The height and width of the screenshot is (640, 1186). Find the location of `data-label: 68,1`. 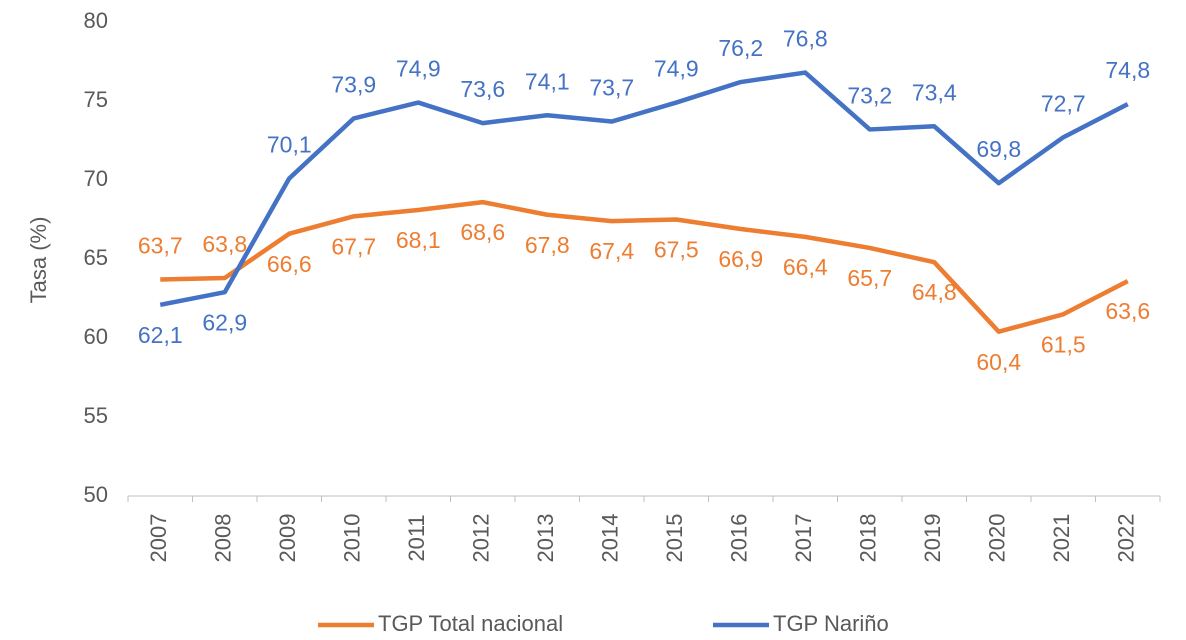

data-label: 68,1 is located at coordinates (418, 240).